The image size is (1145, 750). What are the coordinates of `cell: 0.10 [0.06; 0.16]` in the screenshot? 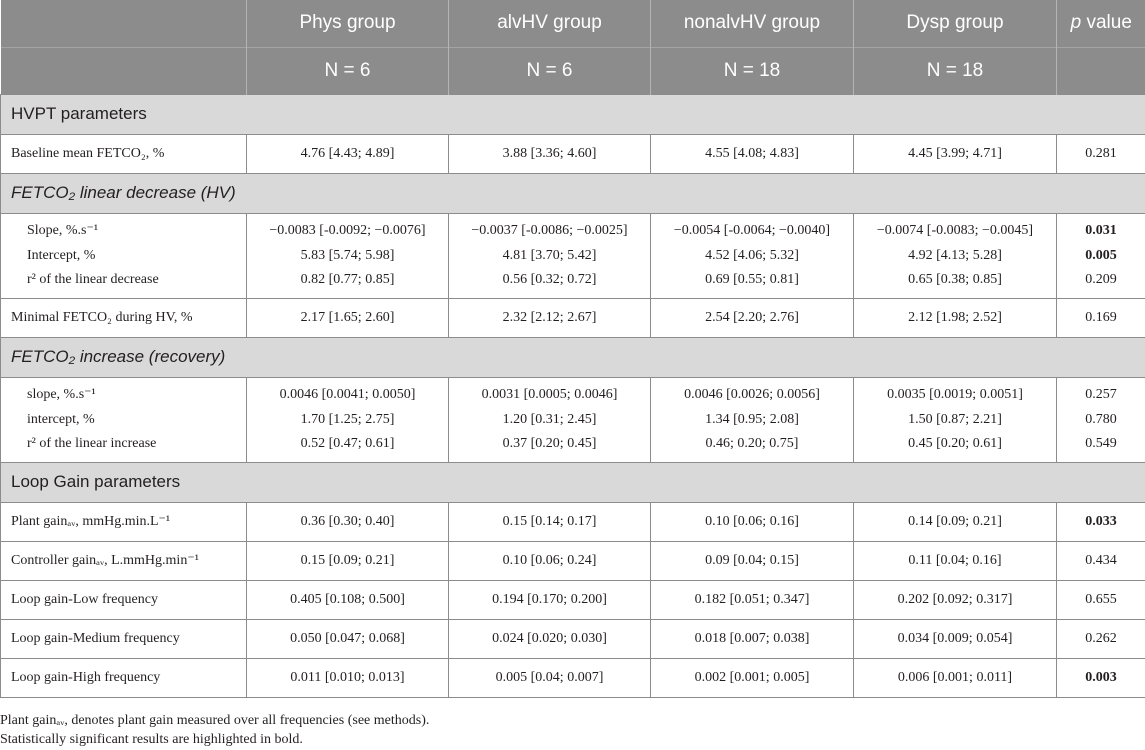 It's located at (752, 521).